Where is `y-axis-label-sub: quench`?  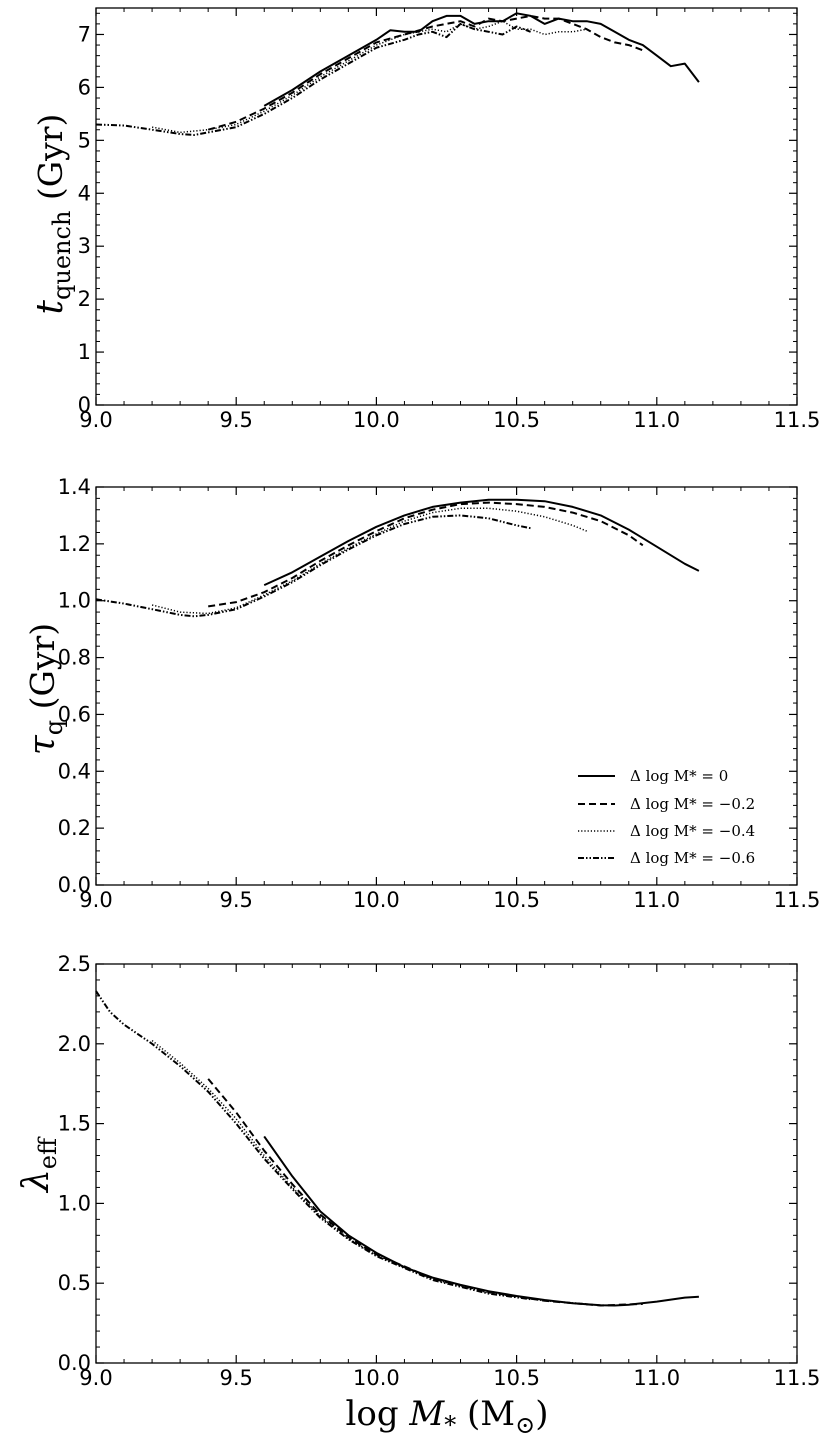
y-axis-label-sub: quench is located at coordinates (62, 255).